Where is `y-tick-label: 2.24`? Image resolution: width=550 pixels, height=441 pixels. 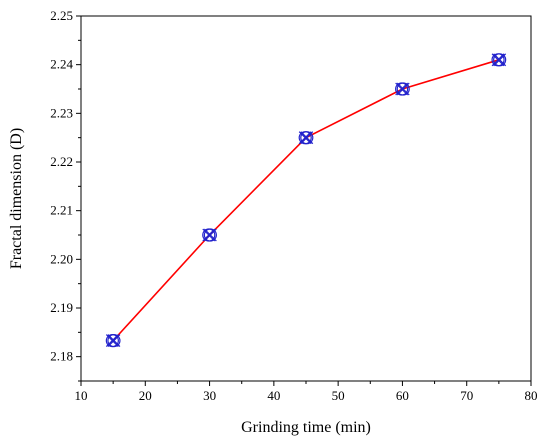
y-tick-label: 2.24 is located at coordinates (61, 64).